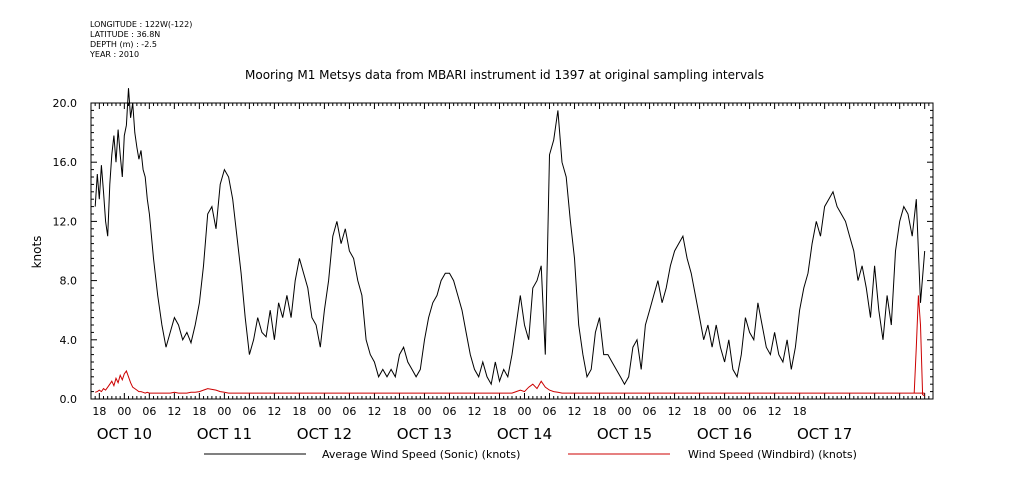 Image resolution: width=1009 pixels, height=504 pixels. What do you see at coordinates (65, 103) in the screenshot?
I see `y-tick-label: 20.0` at bounding box center [65, 103].